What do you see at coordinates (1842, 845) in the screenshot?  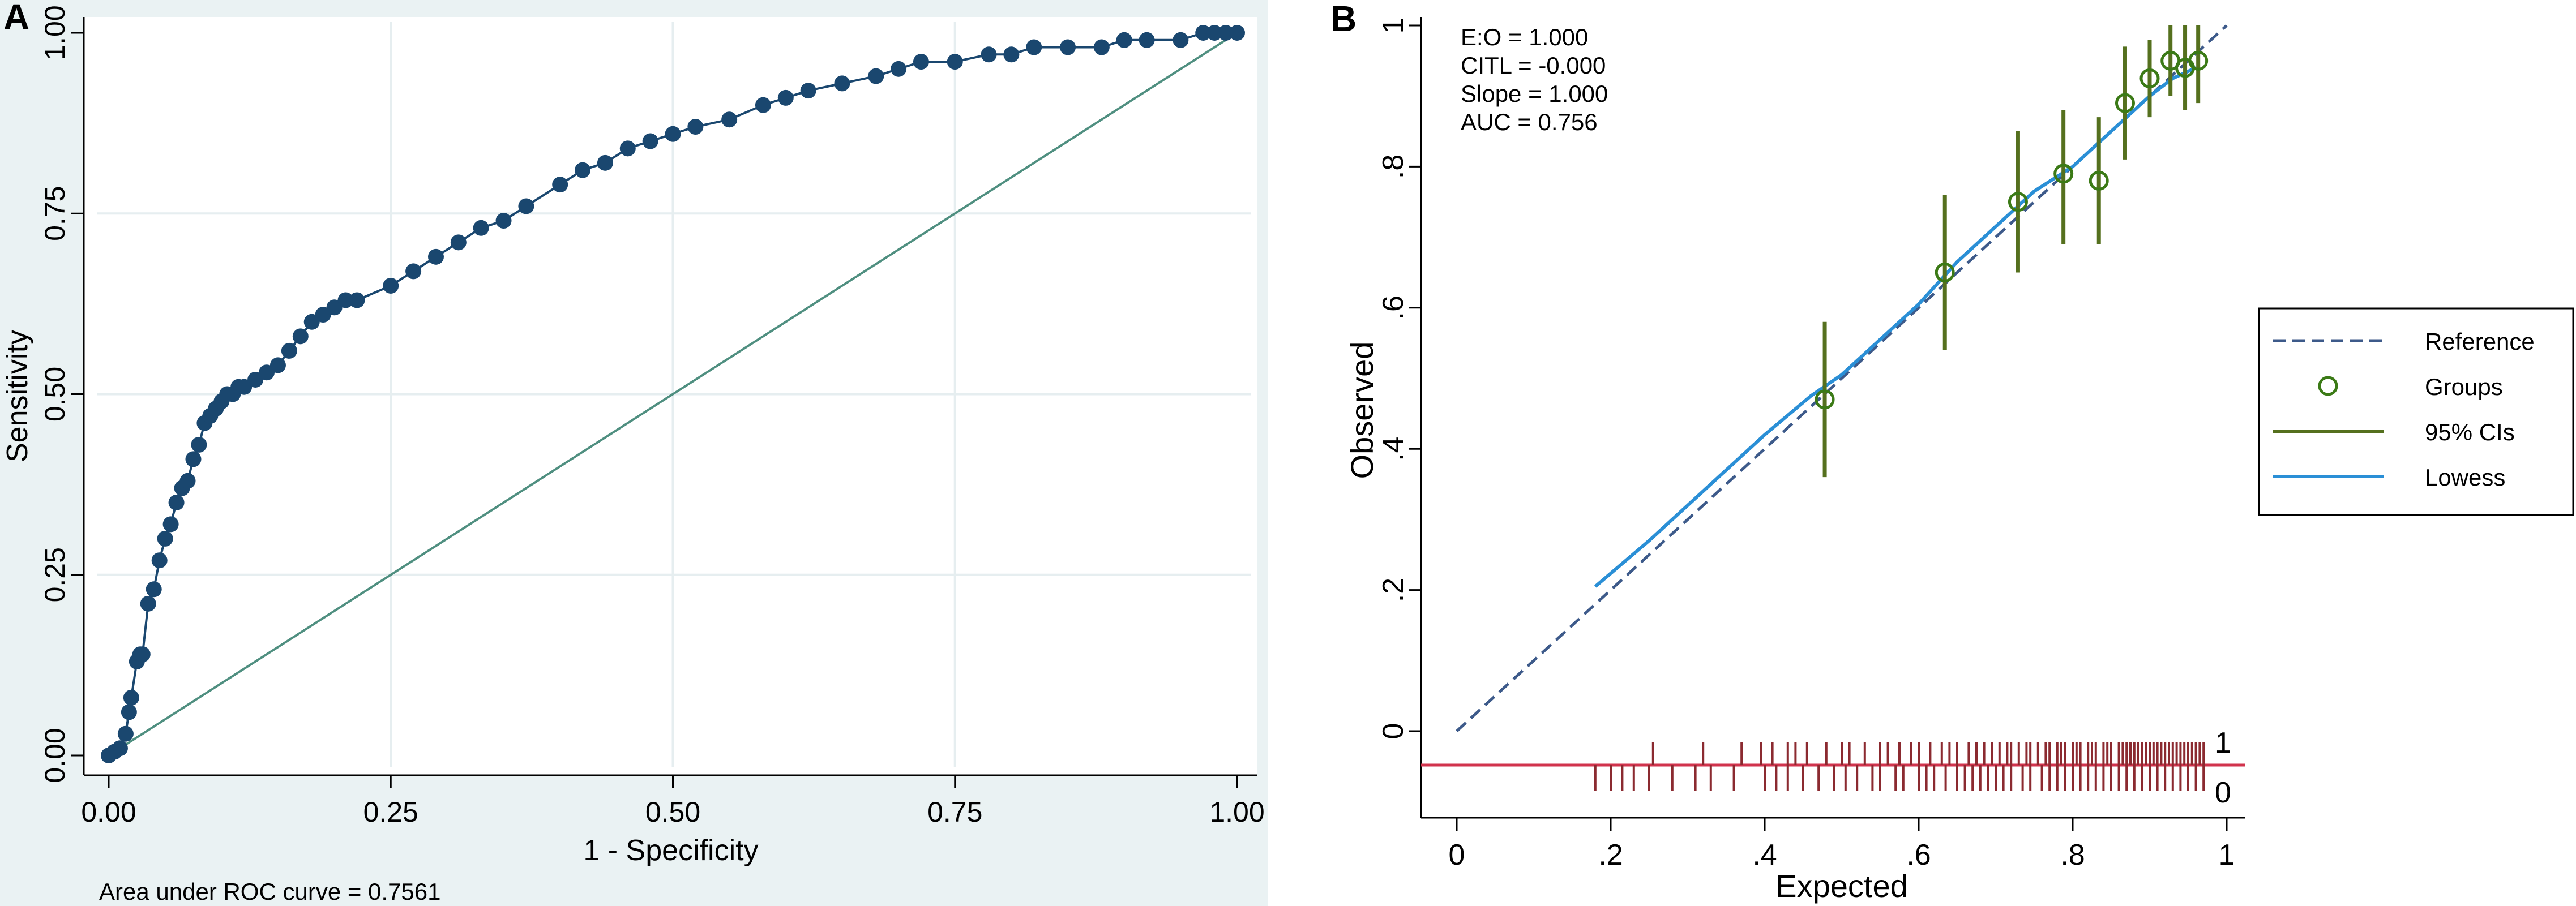 I see `calibration-x-ticks: 0 .2 .4 .6 .8 1` at bounding box center [1842, 845].